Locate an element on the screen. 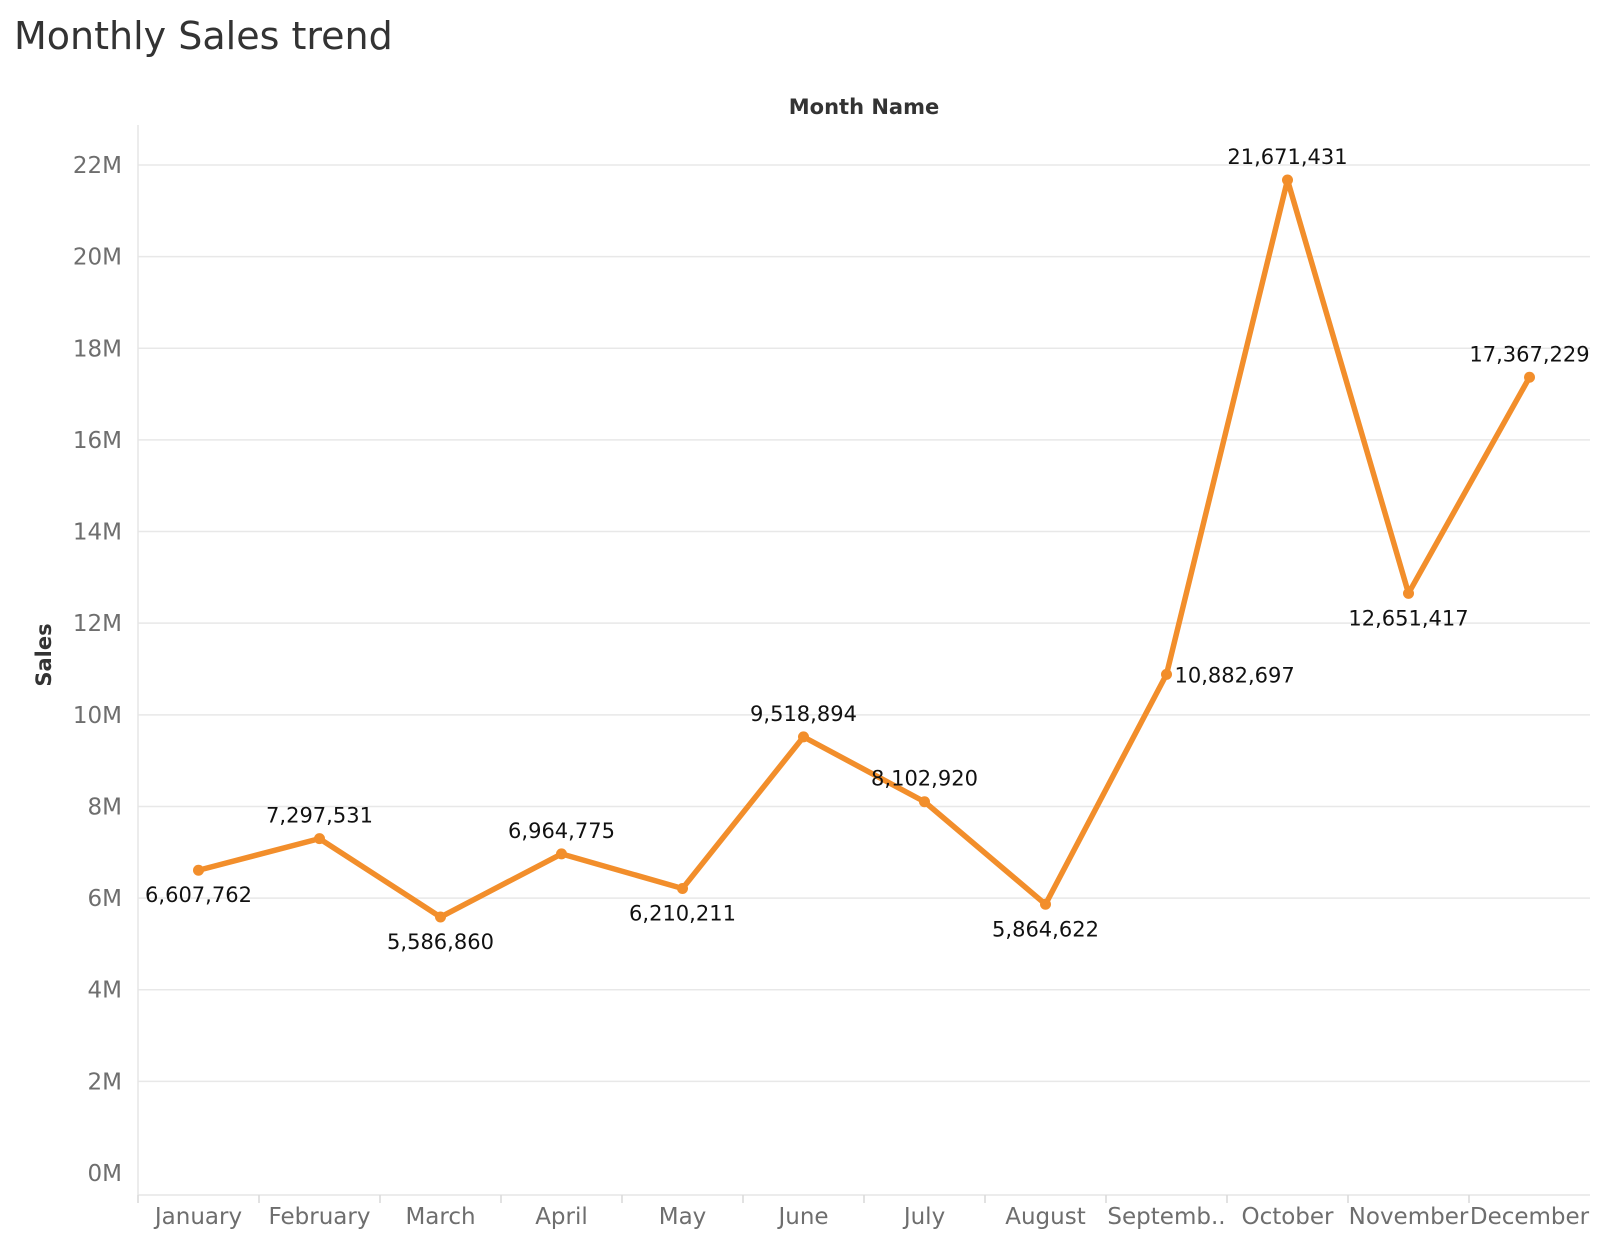 This screenshot has height=1233, width=1612. y-tick-label: 14M is located at coordinates (97, 533).